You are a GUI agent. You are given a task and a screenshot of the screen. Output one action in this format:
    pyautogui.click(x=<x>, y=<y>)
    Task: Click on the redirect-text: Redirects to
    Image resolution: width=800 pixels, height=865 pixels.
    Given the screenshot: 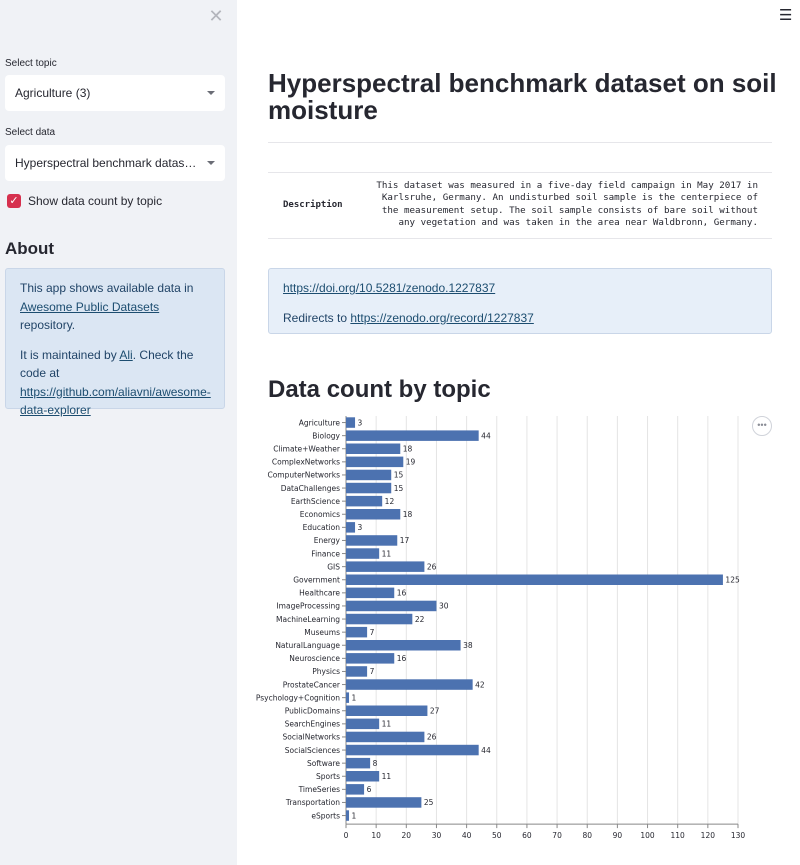 What is the action you would take?
    pyautogui.click(x=317, y=318)
    